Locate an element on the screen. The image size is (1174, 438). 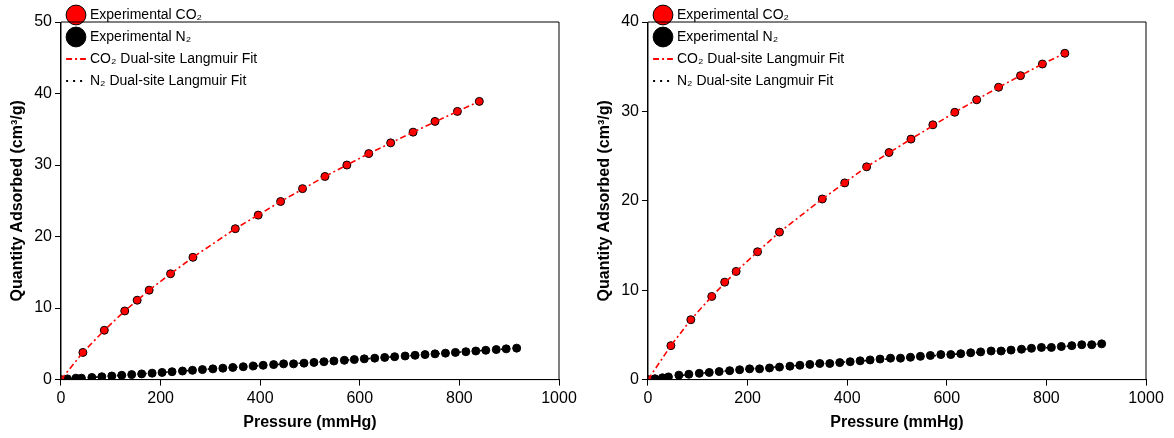
y-tick-label: 50 is located at coordinates (43, 21).